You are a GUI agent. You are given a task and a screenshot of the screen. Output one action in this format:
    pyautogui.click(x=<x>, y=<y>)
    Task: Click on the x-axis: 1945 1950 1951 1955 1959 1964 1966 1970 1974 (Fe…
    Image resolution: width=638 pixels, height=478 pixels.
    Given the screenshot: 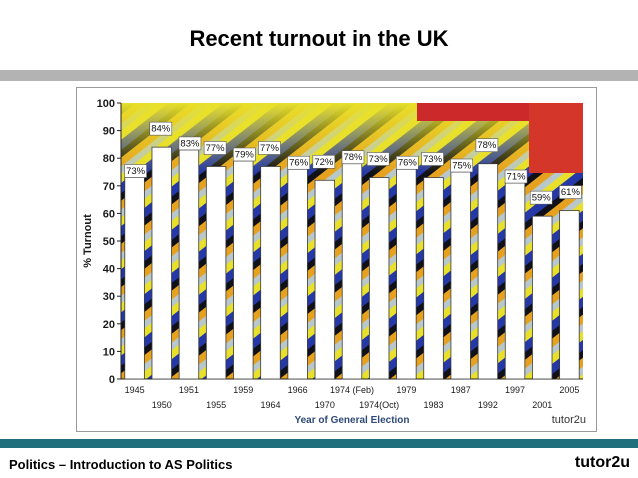 What is the action you would take?
    pyautogui.click(x=352, y=397)
    